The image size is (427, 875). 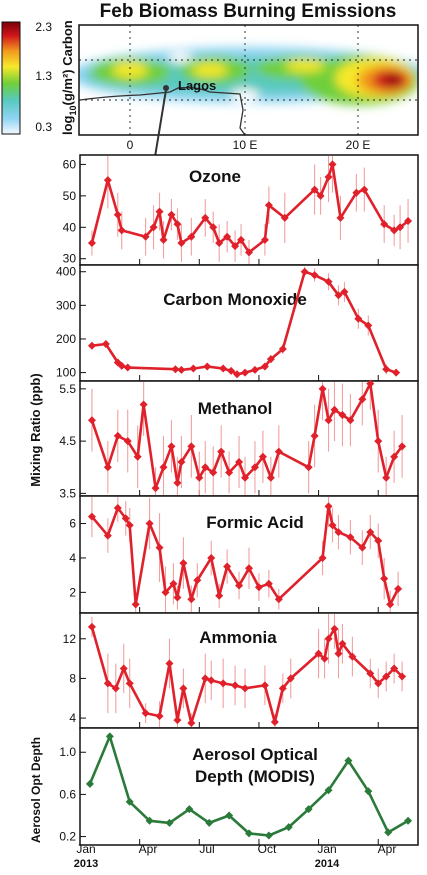 What do you see at coordinates (326, 849) in the screenshot?
I see `x-tick-jan-2014: Jan` at bounding box center [326, 849].